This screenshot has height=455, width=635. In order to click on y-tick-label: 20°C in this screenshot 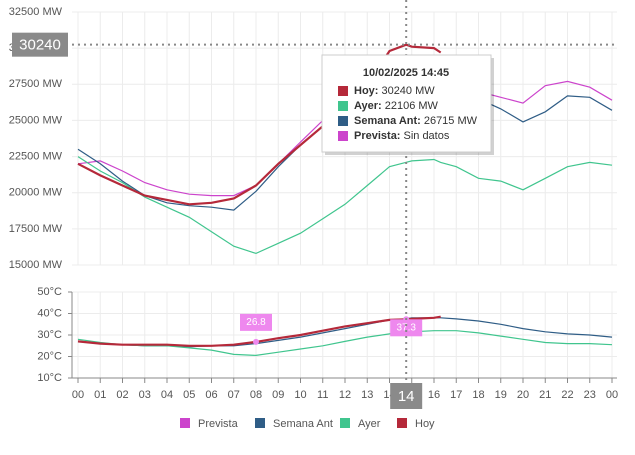, I will do `click(49, 356)`.